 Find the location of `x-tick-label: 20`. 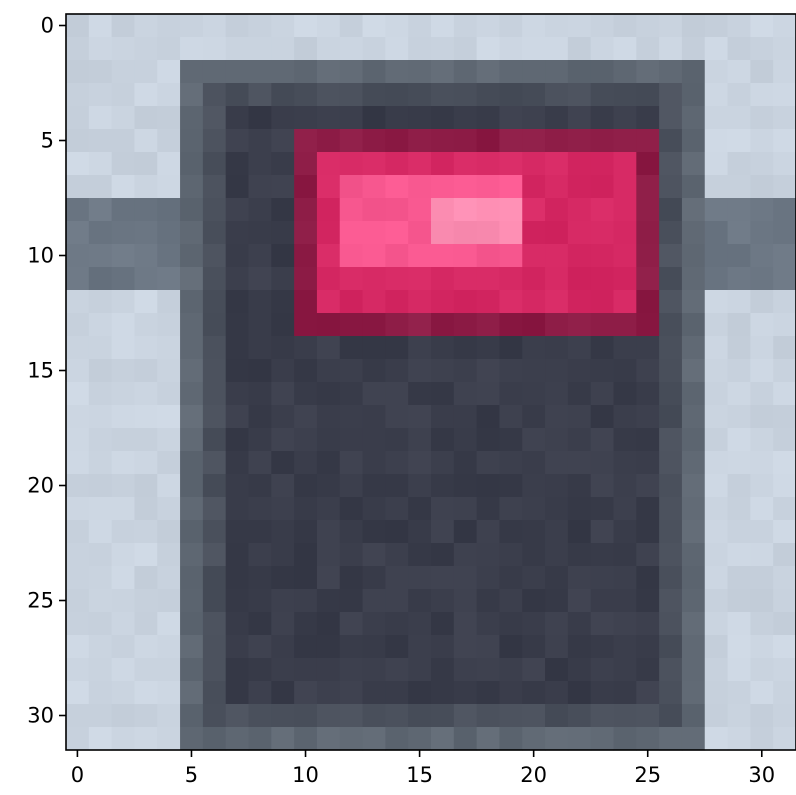

x-tick-label: 20 is located at coordinates (533, 775).